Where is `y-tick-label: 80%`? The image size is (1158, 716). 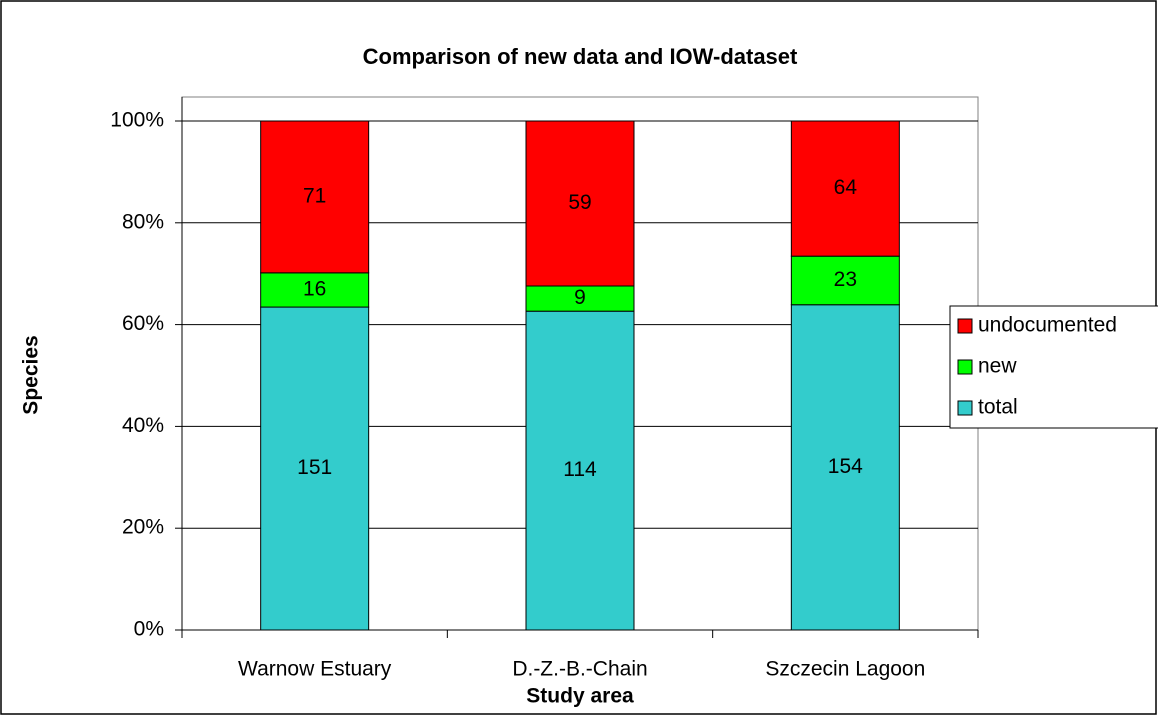 y-tick-label: 80% is located at coordinates (143, 221).